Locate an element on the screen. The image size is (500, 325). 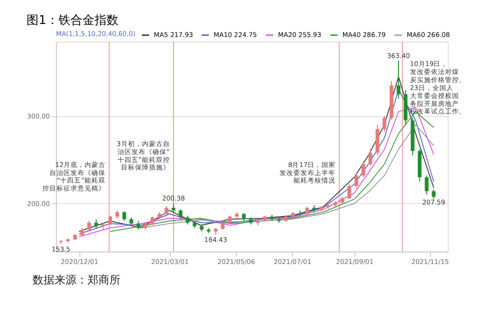
chart-title: 图1：铁合金指数 is located at coordinates (72, 19).